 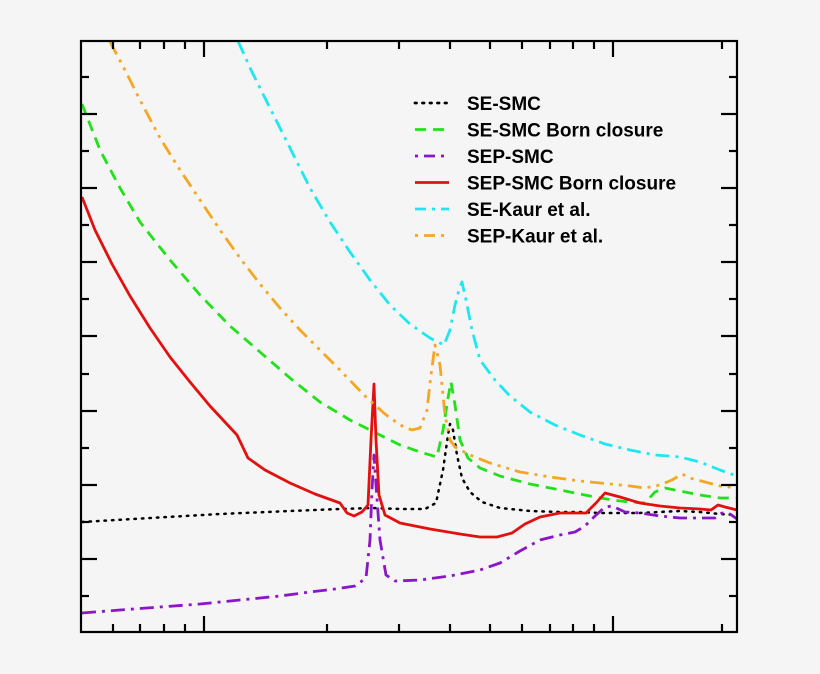 I want to click on legend-item: SEP-Kaur et al., so click(x=509, y=237).